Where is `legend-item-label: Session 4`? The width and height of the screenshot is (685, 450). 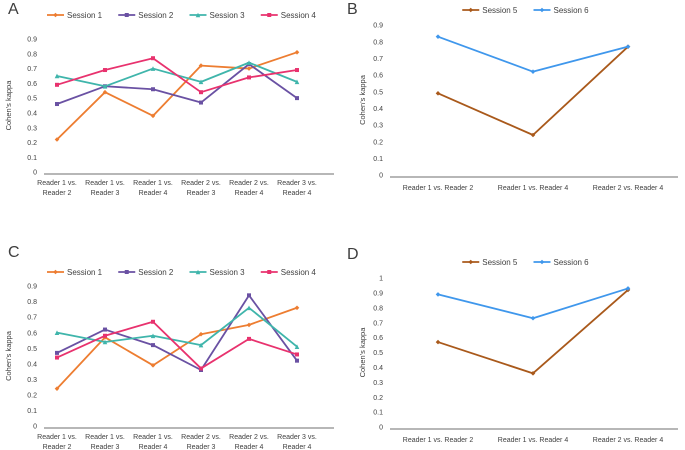
legend-item-label: Session 4 is located at coordinates (299, 272).